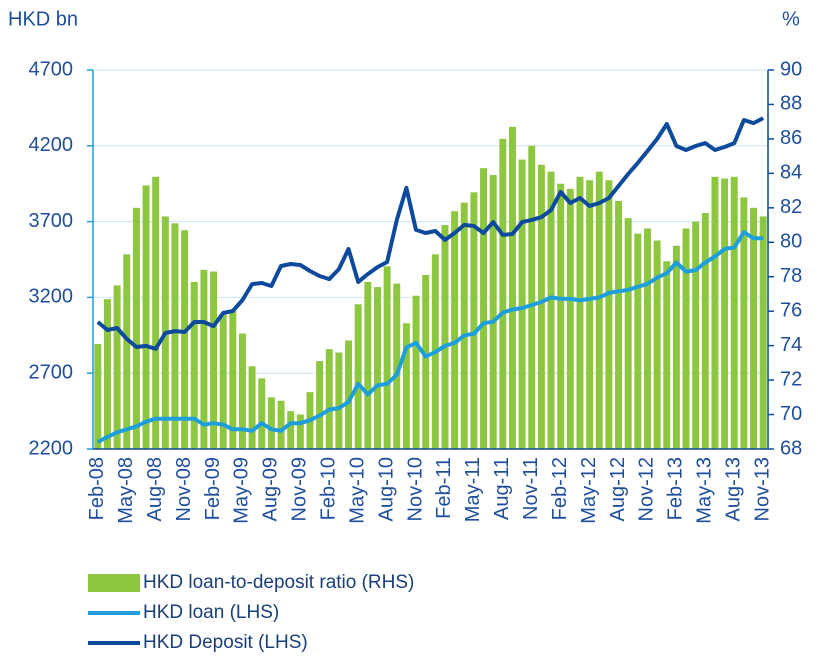 This screenshot has width=818, height=664. I want to click on y-tick-label: 2700, so click(51, 372).